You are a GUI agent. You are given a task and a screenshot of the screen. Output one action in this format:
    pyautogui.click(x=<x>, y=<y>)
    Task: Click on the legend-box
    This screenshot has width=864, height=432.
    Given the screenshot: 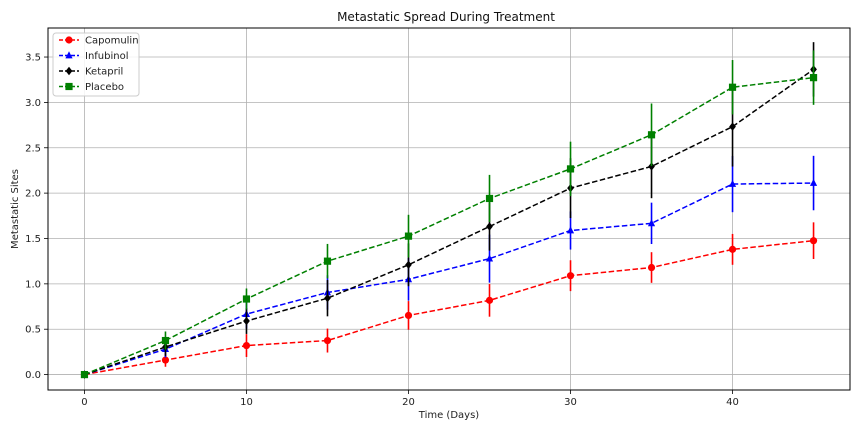 What is the action you would take?
    pyautogui.click(x=96, y=64)
    